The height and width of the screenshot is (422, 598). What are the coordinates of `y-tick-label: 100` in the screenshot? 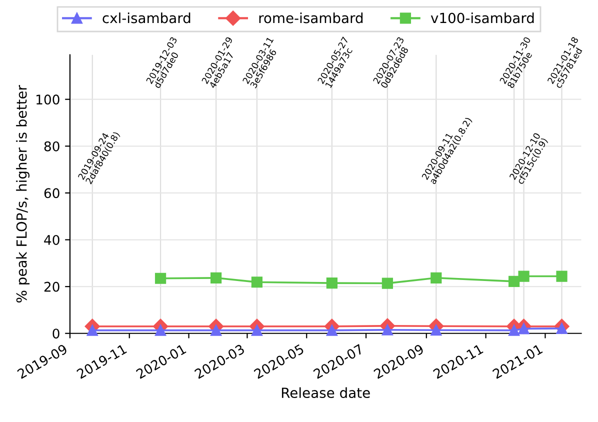 It's located at (48, 99).